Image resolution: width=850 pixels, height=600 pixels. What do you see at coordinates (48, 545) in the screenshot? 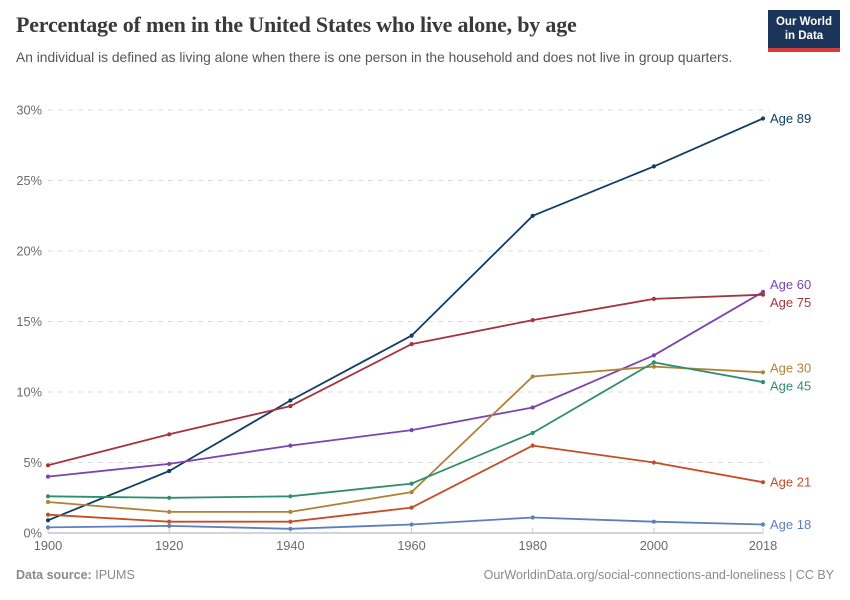
I see `x-tick-label-1900: 1900` at bounding box center [48, 545].